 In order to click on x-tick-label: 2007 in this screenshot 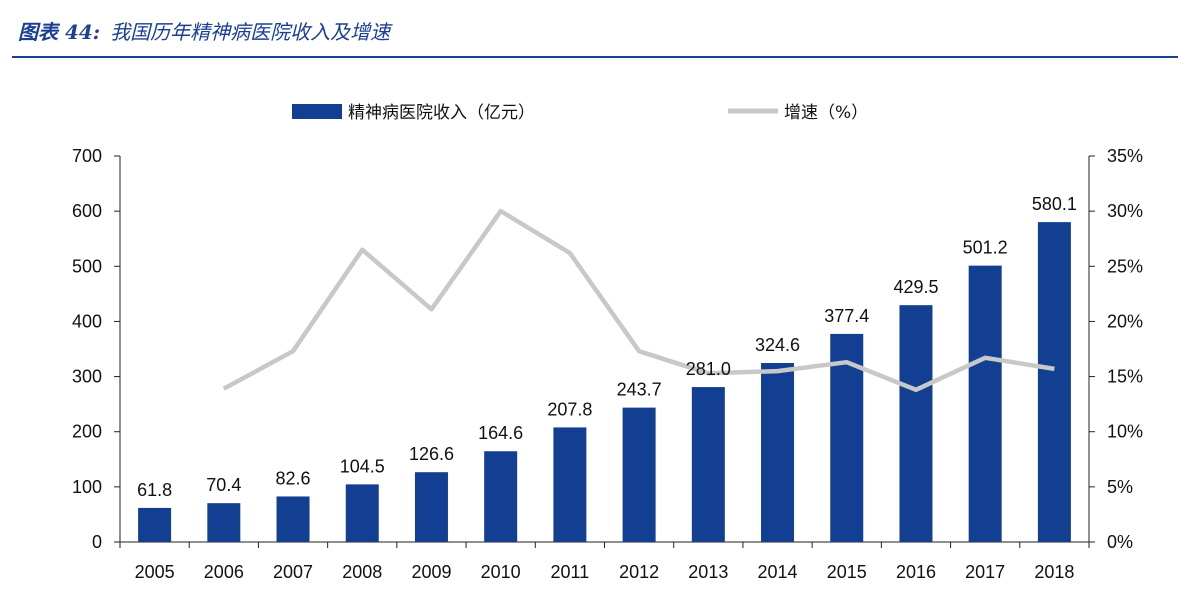, I will do `click(293, 572)`.